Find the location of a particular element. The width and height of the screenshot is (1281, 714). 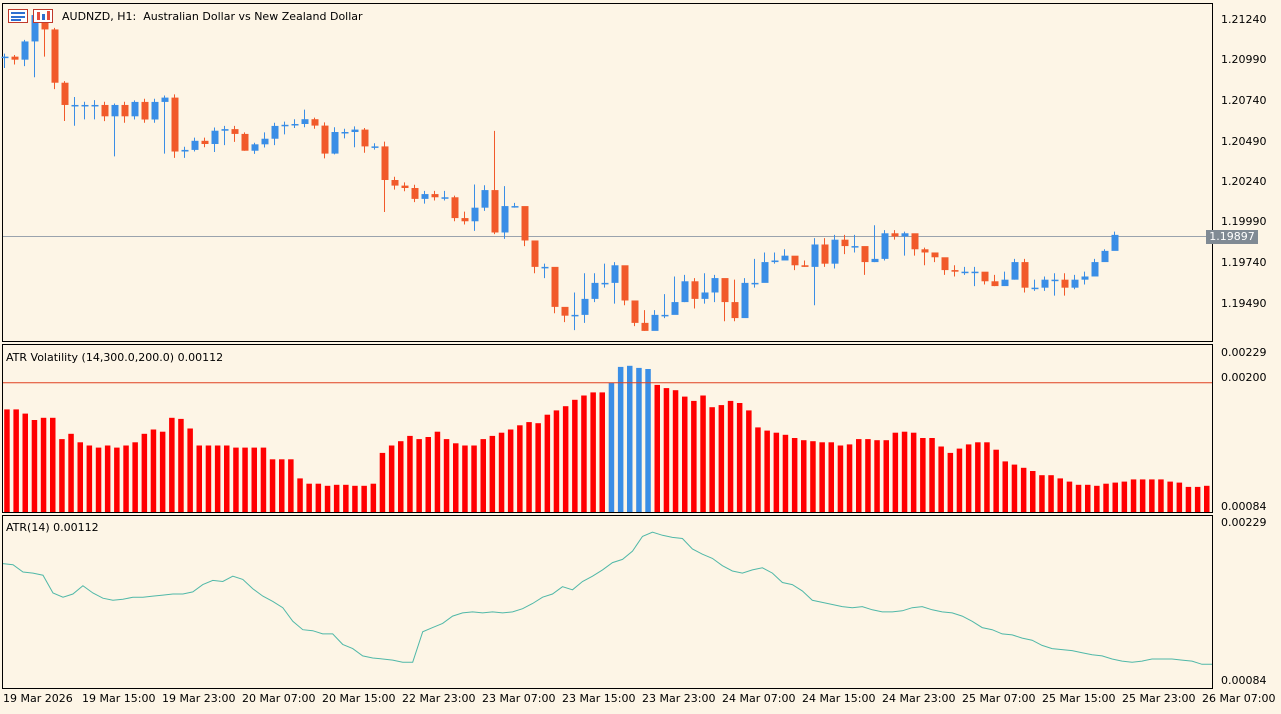

chart-bars-icon is located at coordinates (43, 17).